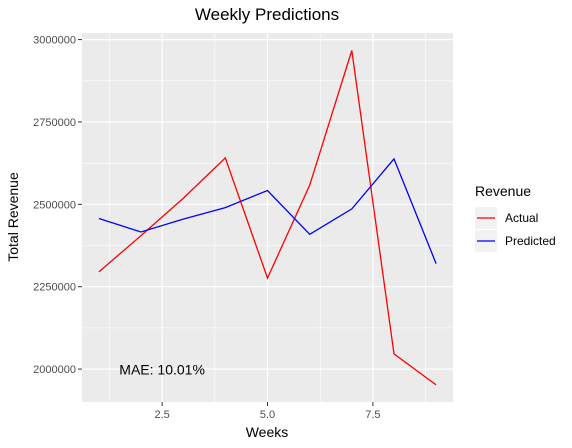  Describe the element at coordinates (162, 370) in the screenshot. I see `mae-annotation: MAE: 10.01%` at that location.